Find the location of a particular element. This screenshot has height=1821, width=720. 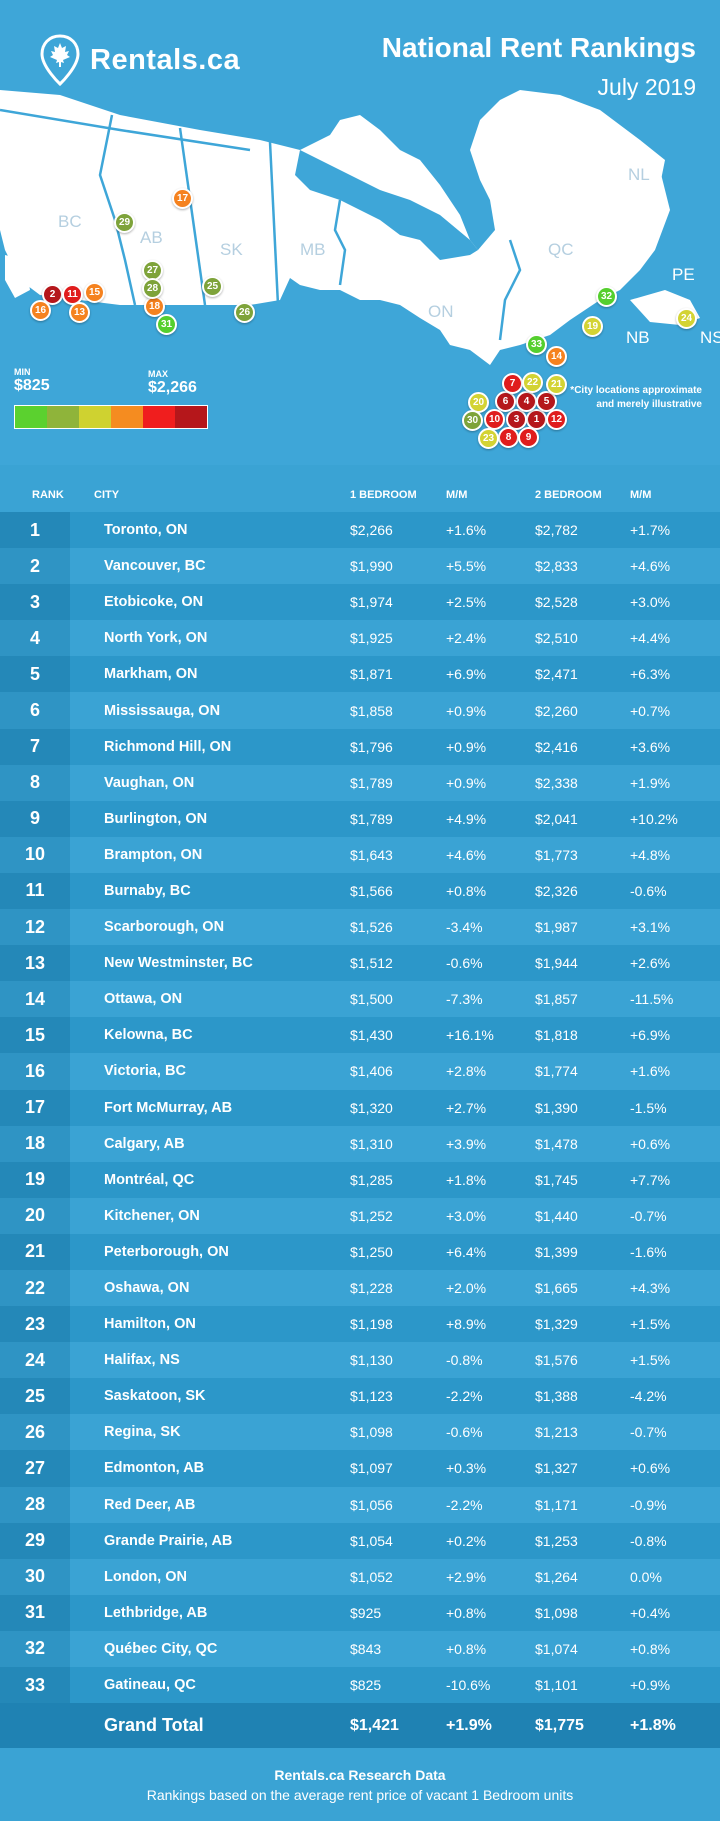

cell-two-bed-mm: +4.3% is located at coordinates (675, 1288).